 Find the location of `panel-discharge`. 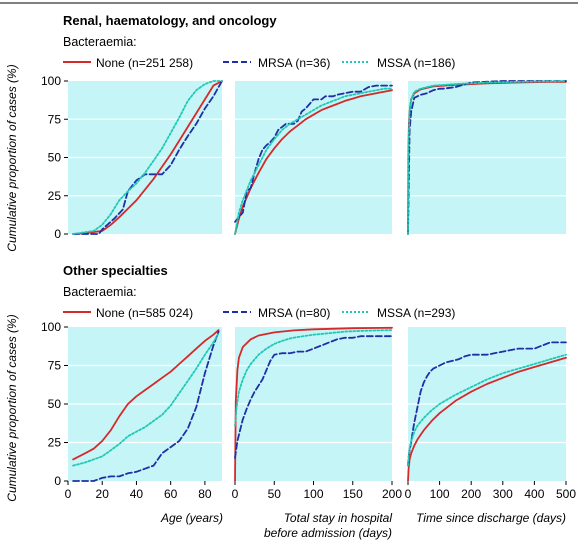

panel-discharge is located at coordinates (487, 157).